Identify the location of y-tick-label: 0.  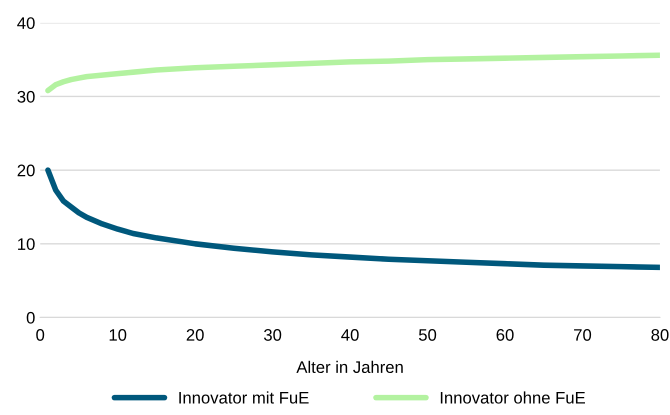
(30, 318).